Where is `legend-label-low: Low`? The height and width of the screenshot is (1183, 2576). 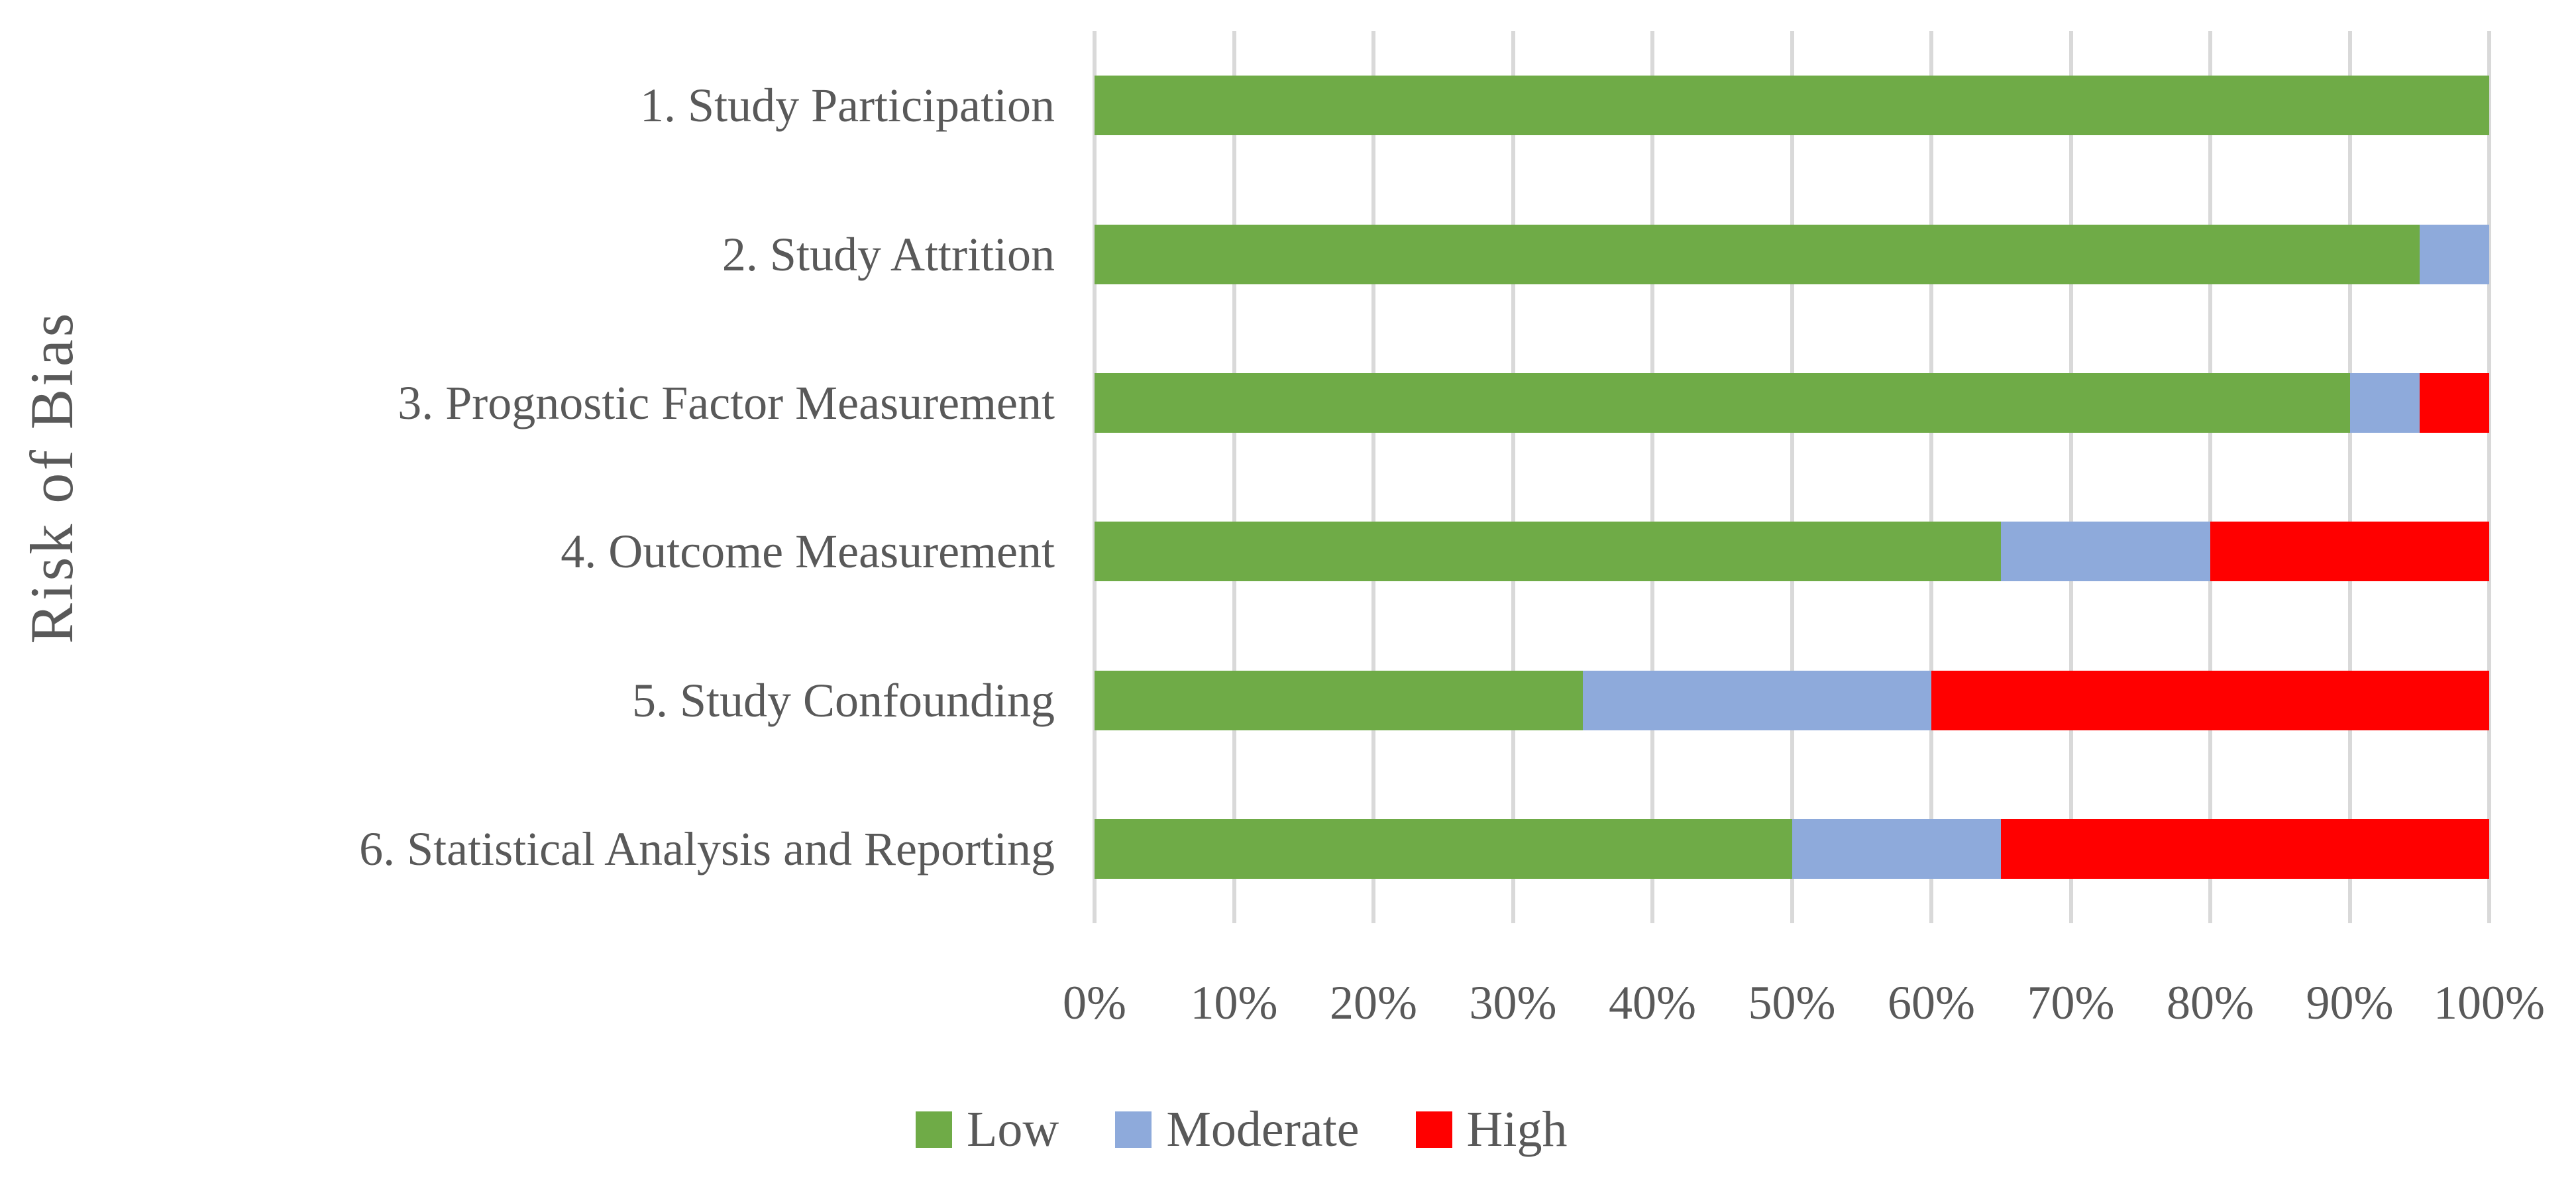
legend-label-low: Low is located at coordinates (1013, 1129).